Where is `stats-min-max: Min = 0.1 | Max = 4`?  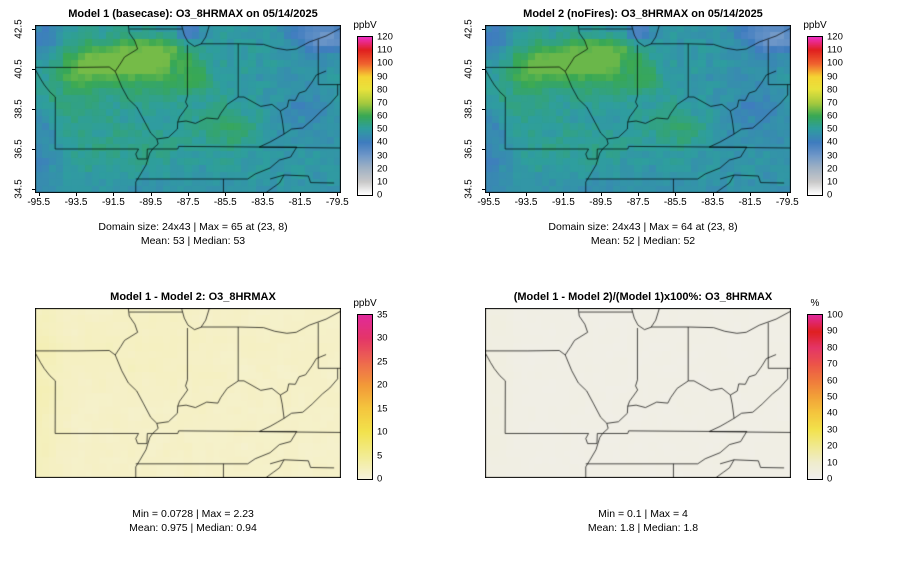
stats-min-max: Min = 0.1 | Max = 4 is located at coordinates (643, 514).